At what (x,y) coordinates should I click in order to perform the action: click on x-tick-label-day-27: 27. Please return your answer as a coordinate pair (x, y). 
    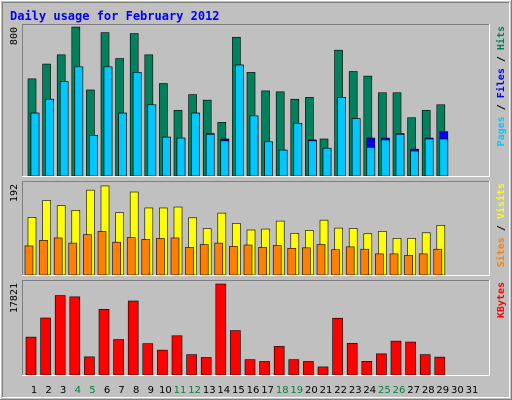
    Looking at the image, I should click on (413, 390).